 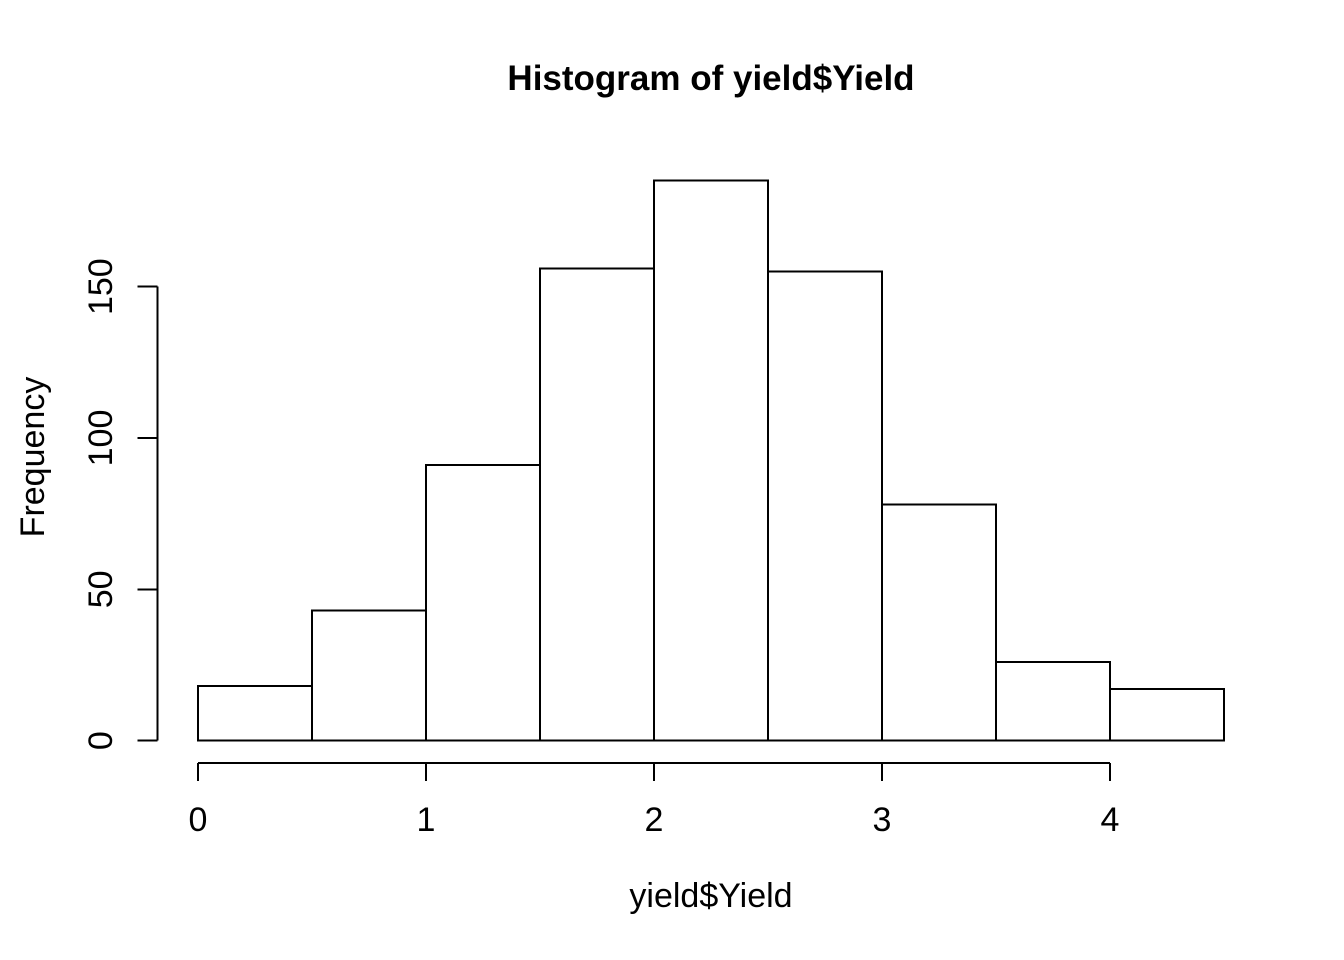 I want to click on y-tick-label: 150, so click(x=101, y=286).